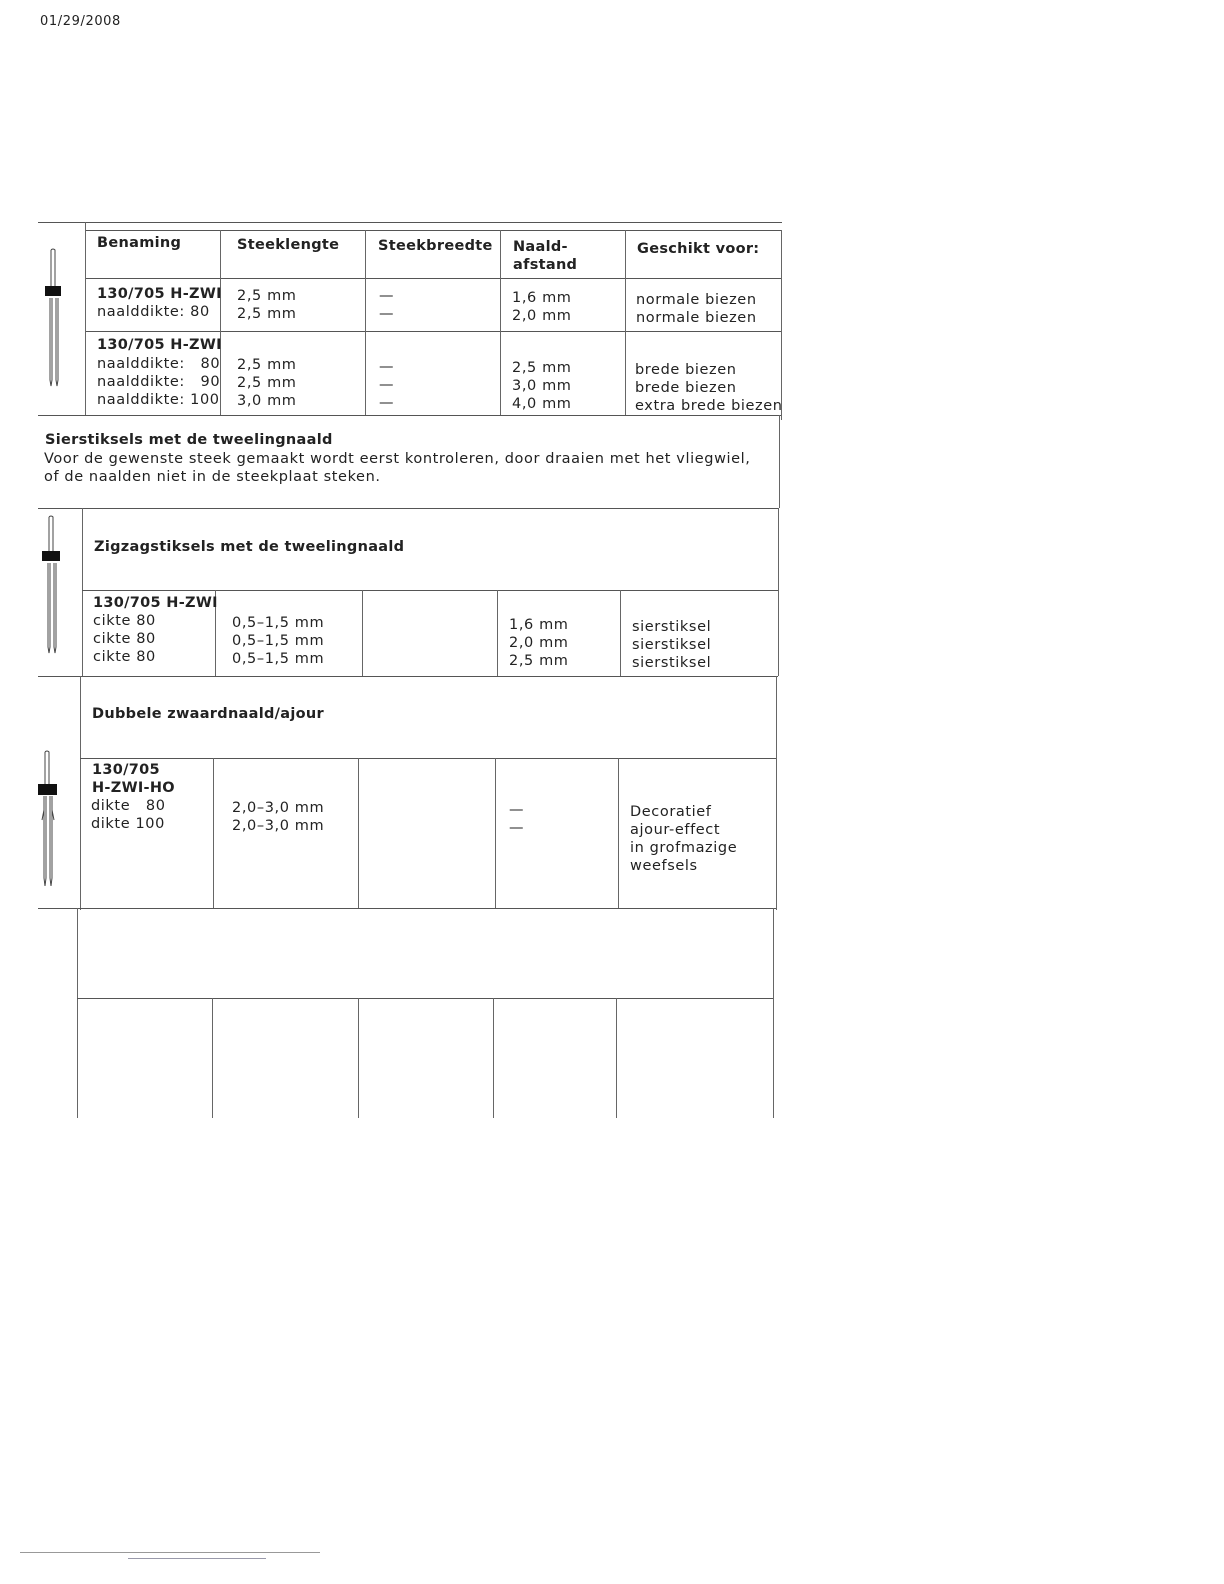 The width and height of the screenshot is (1224, 1584). Describe the element at coordinates (80, 21) in the screenshot. I see `date-stamp: 01/29/2008` at that location.